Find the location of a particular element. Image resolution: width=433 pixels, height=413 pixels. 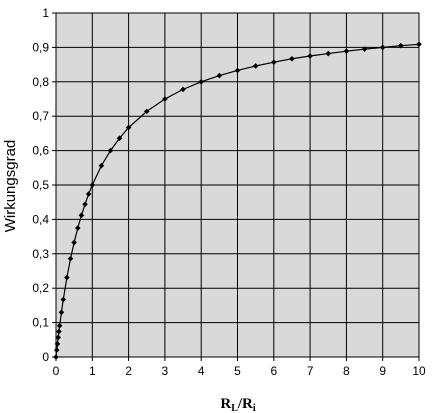

x-tick-label: 10 is located at coordinates (419, 371).